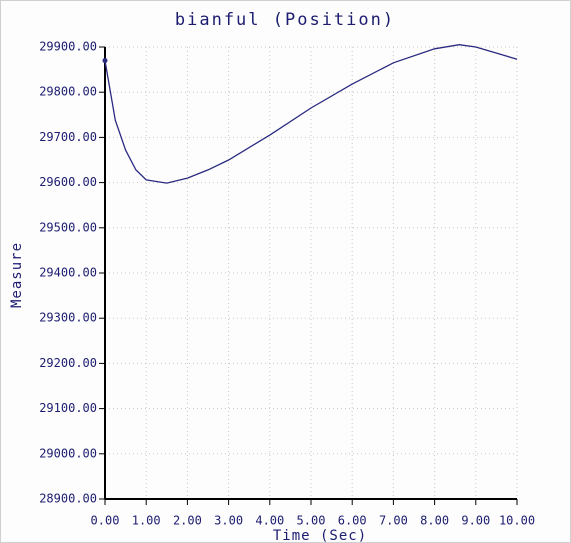 The height and width of the screenshot is (543, 571). I want to click on y-tick-label: 29500.00, so click(68, 227).